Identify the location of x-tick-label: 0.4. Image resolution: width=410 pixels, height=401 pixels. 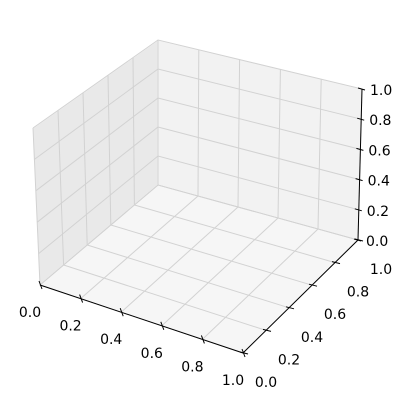
(111, 340).